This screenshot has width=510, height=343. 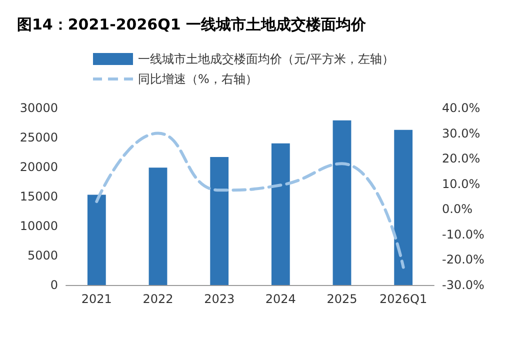 I want to click on y2-tick-label: 40.0%, so click(x=461, y=108).